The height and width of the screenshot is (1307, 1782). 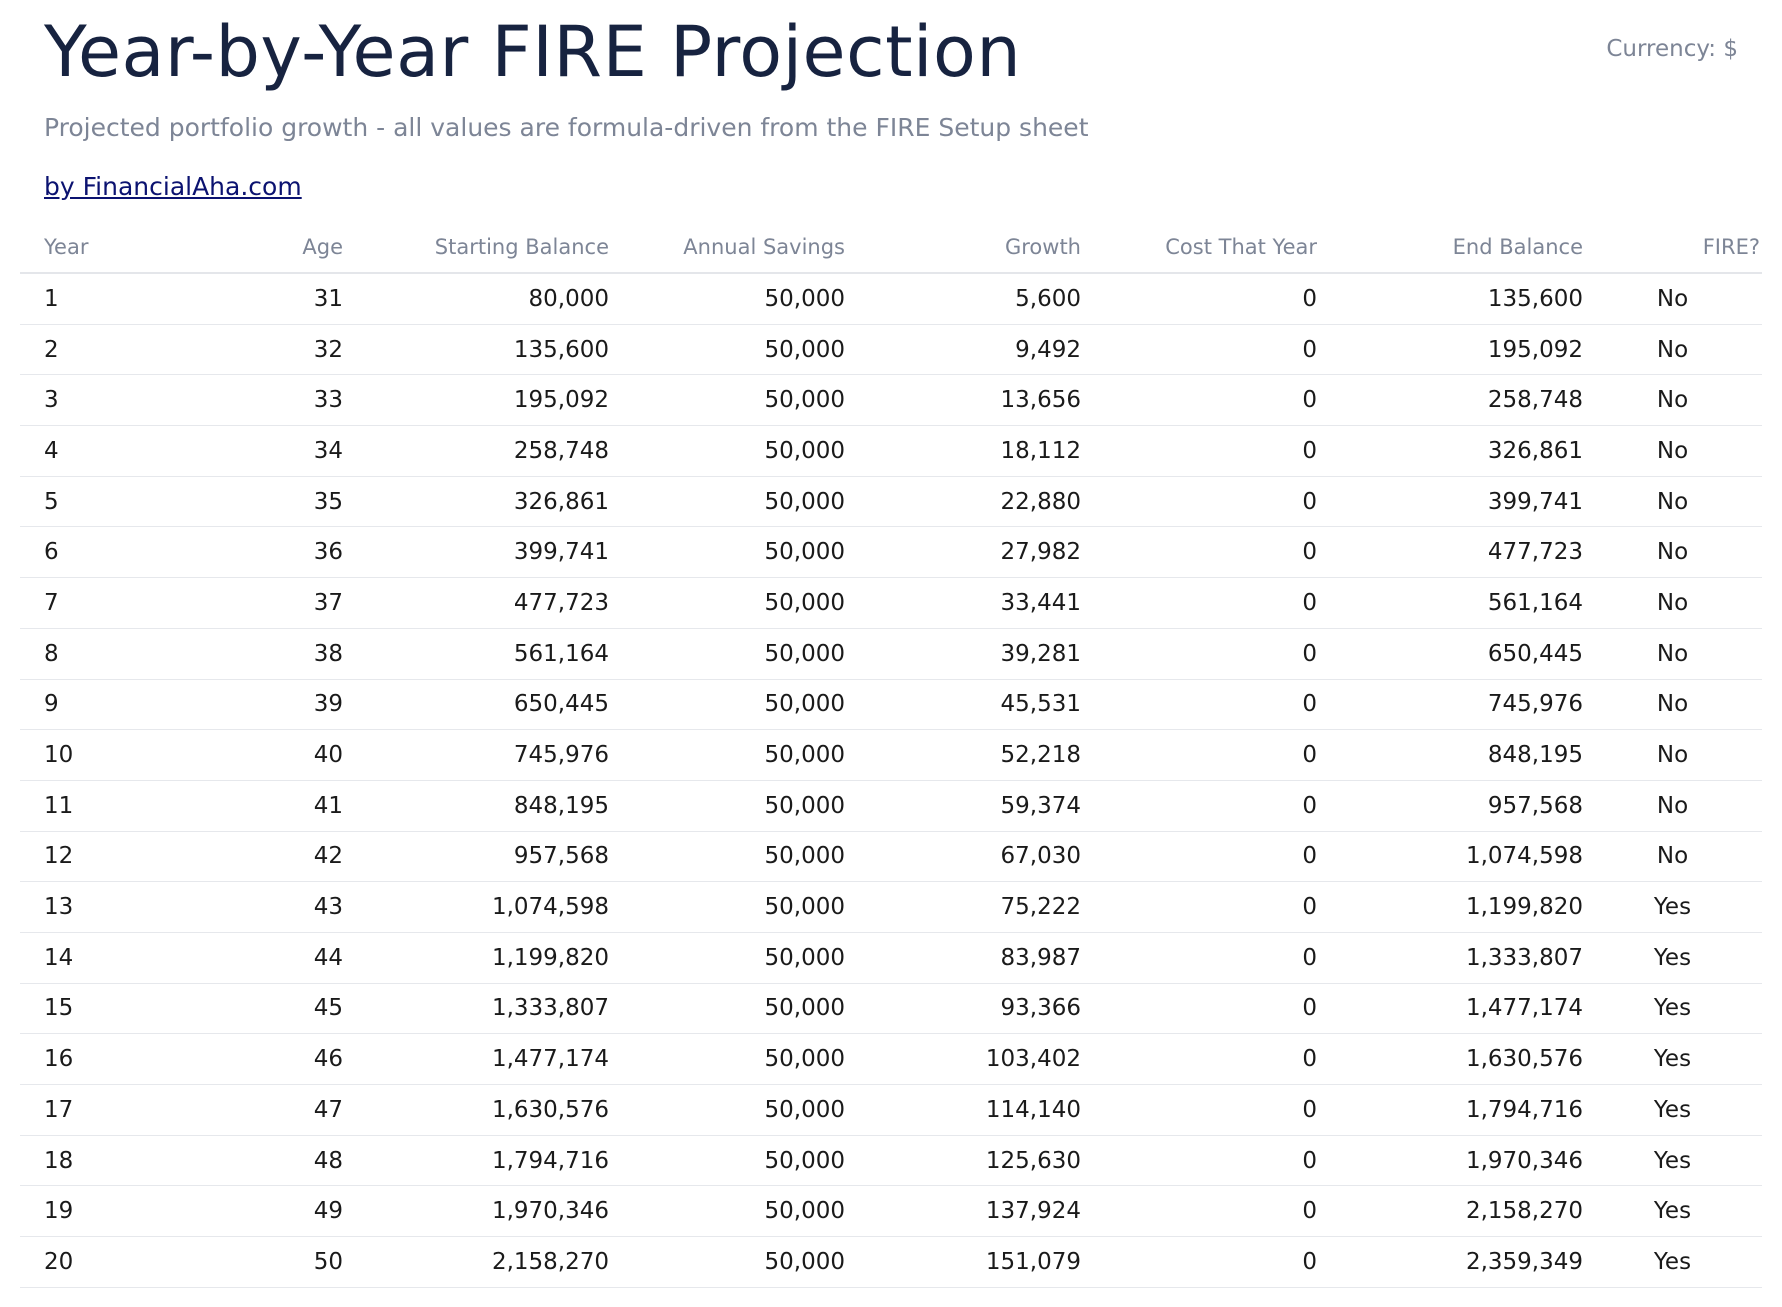 I want to click on year-cell: 16, so click(x=100, y=1059).